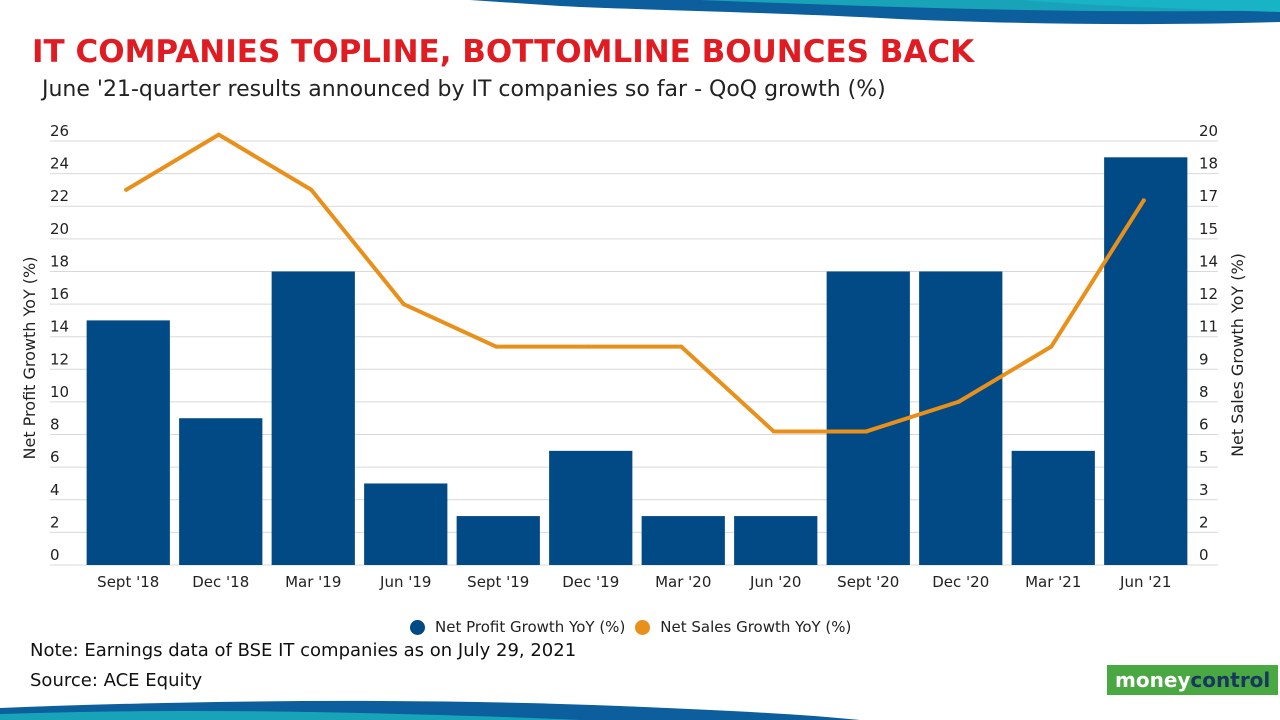 The width and height of the screenshot is (1280, 720). I want to click on left-tick-label: 0, so click(55, 555).